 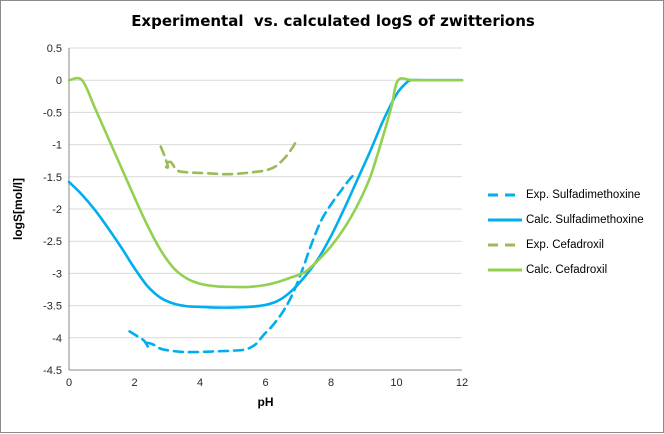 What do you see at coordinates (265, 402) in the screenshot?
I see `x-axis-title: pH` at bounding box center [265, 402].